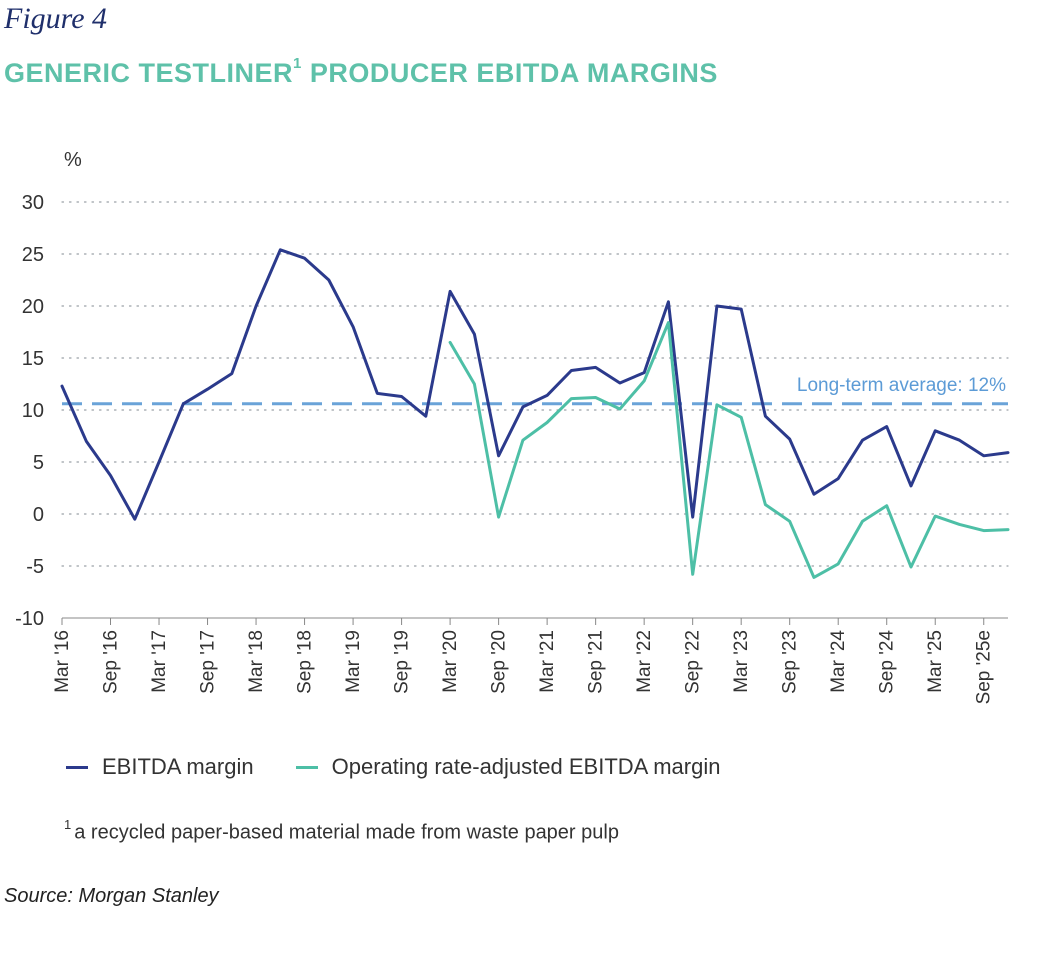 This screenshot has height=958, width=1063. I want to click on x-tick-label: Sep '23, so click(790, 662).